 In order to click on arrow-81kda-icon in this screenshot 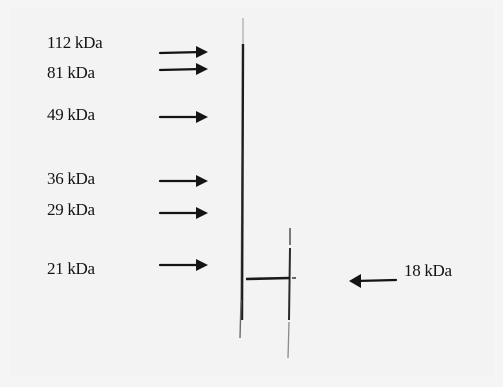, I will do `click(183, 69)`.